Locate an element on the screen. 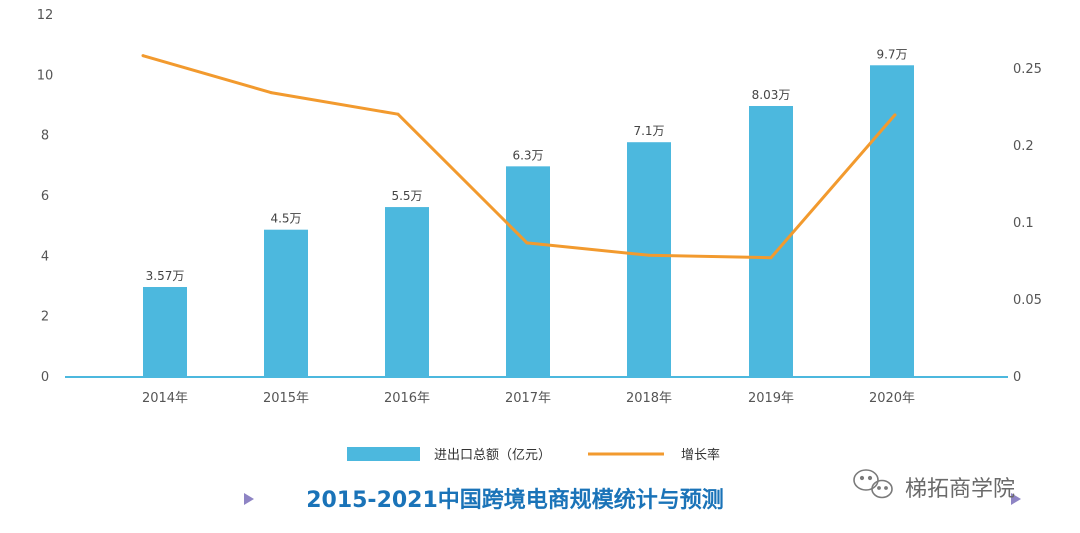 The width and height of the screenshot is (1080, 533). watermark: 梯拓商学院 is located at coordinates (934, 485).